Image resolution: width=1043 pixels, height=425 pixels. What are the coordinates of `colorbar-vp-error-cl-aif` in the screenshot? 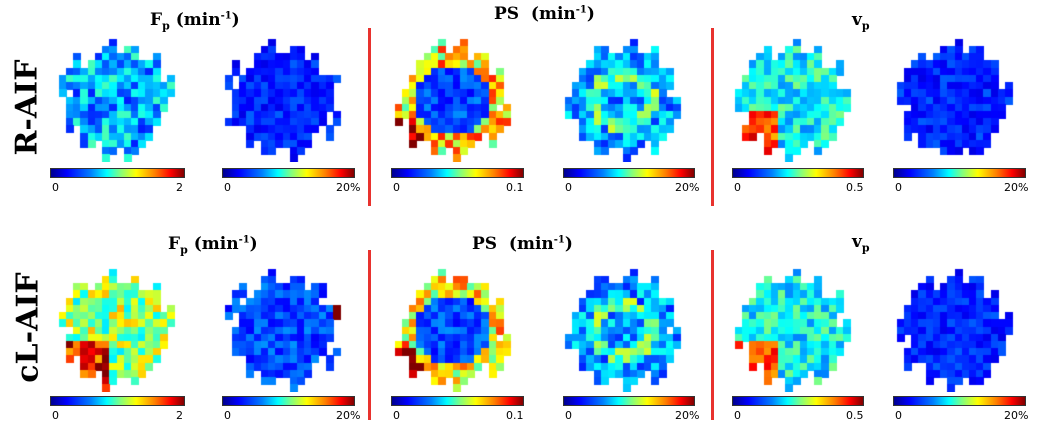 It's located at (959, 401).